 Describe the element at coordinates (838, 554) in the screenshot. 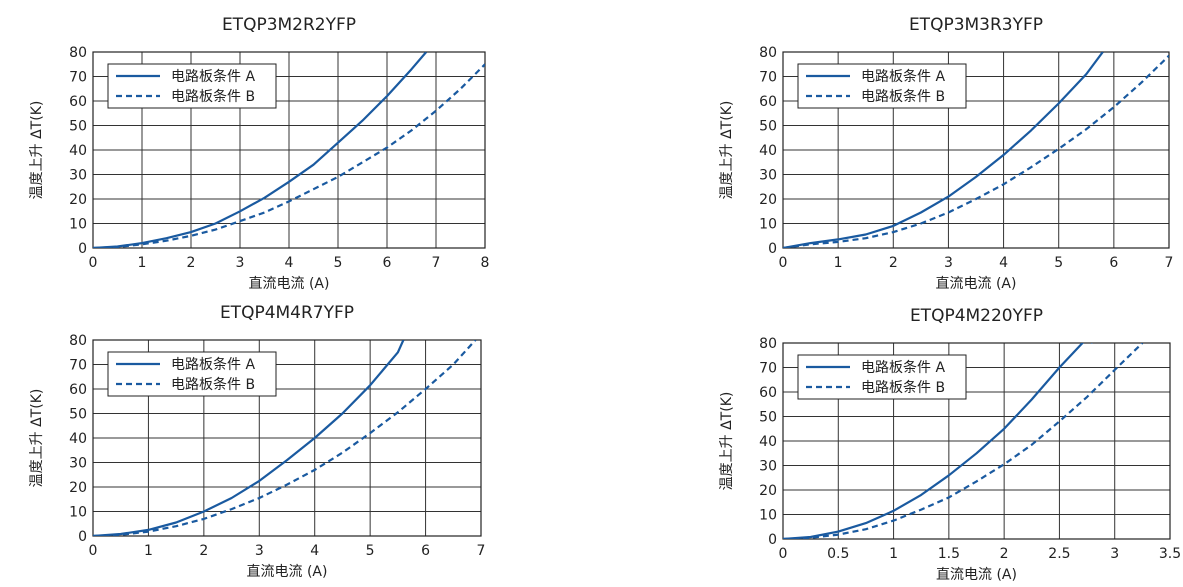

I see `x-tick-label: 0.5` at that location.